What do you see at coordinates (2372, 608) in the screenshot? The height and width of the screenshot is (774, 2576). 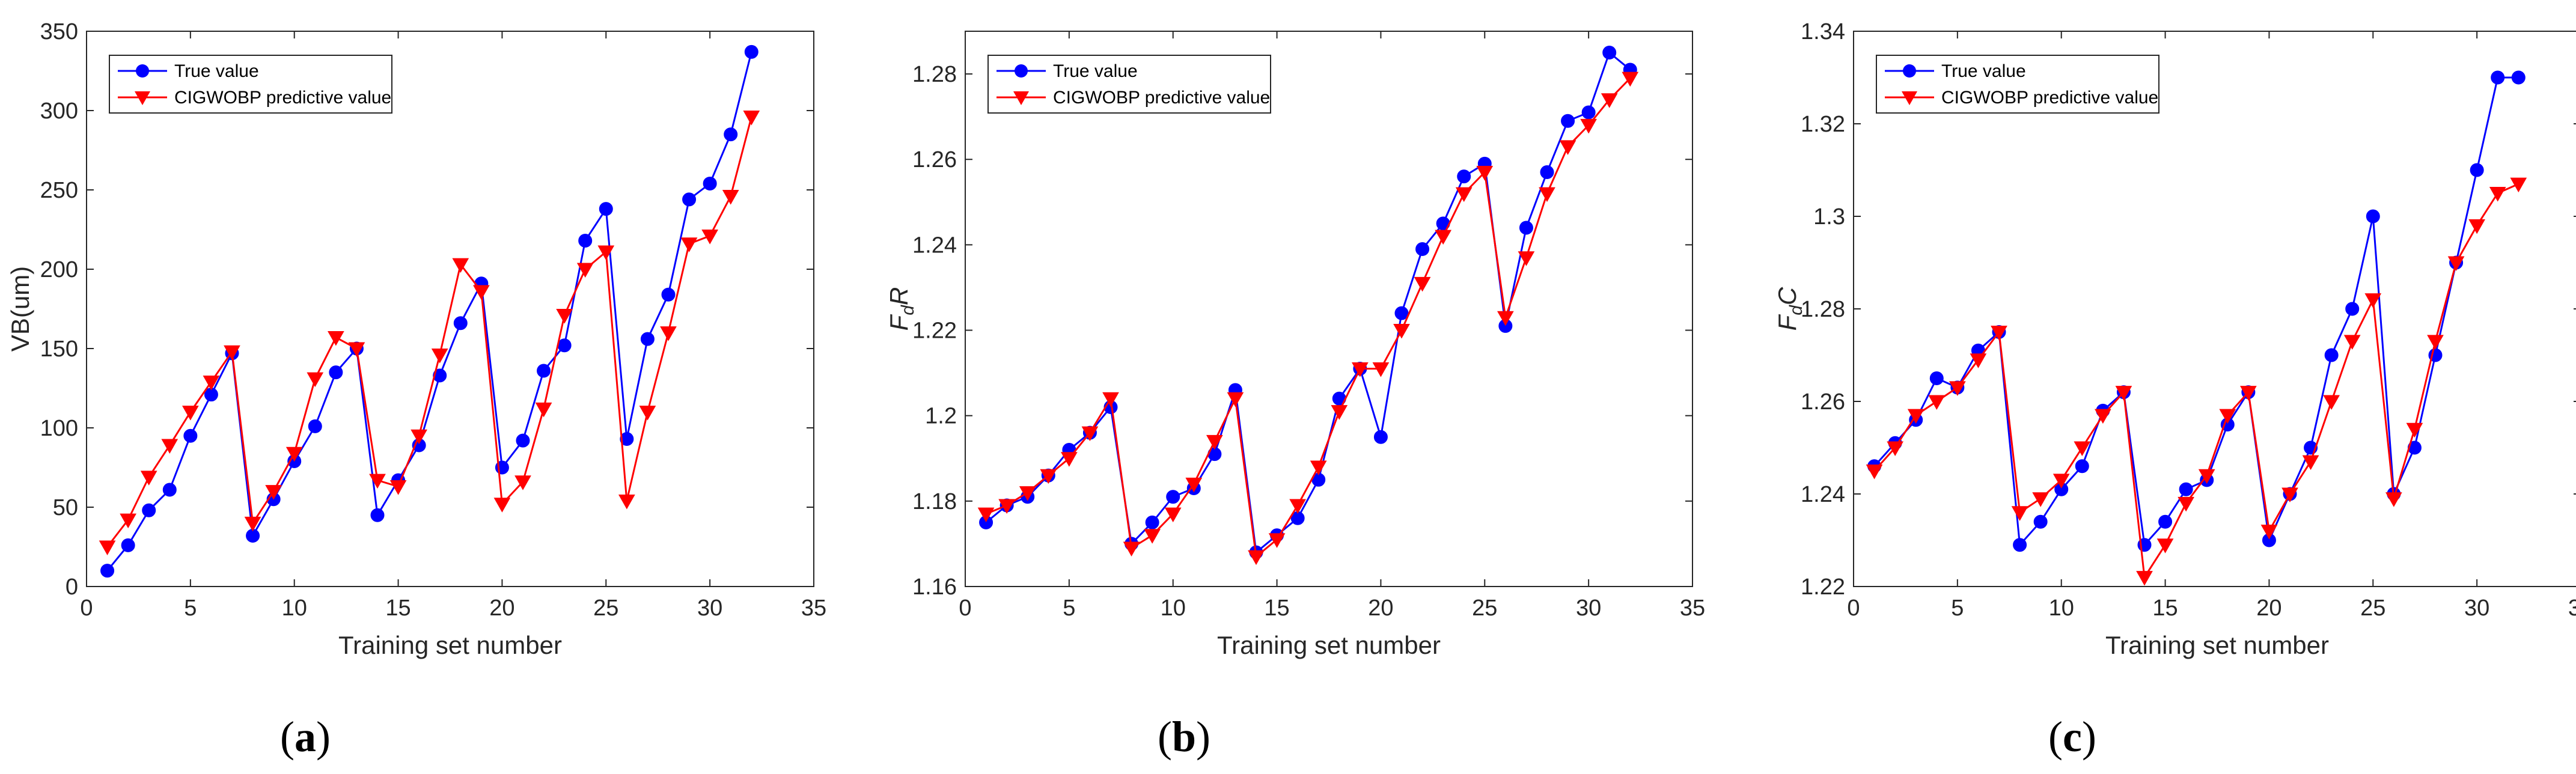 I see `x-tick-label: 25` at bounding box center [2372, 608].